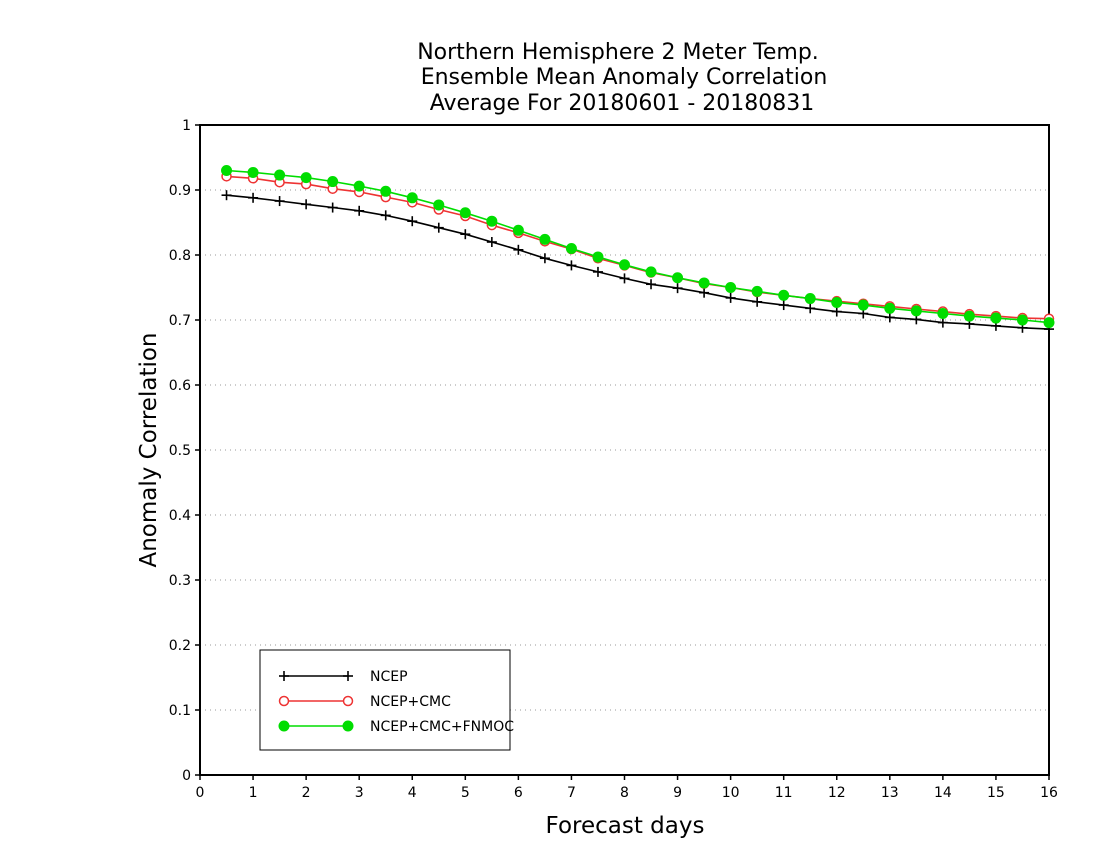  I want to click on legend-entry: NCEP+CMC+FNMOC, so click(396, 727).